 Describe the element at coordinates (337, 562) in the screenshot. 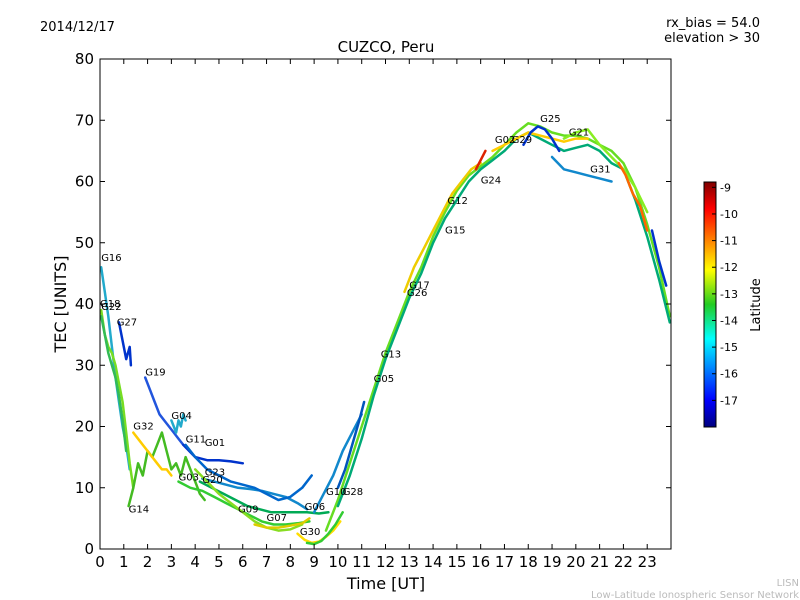

I see `x-tick-label: 10` at that location.